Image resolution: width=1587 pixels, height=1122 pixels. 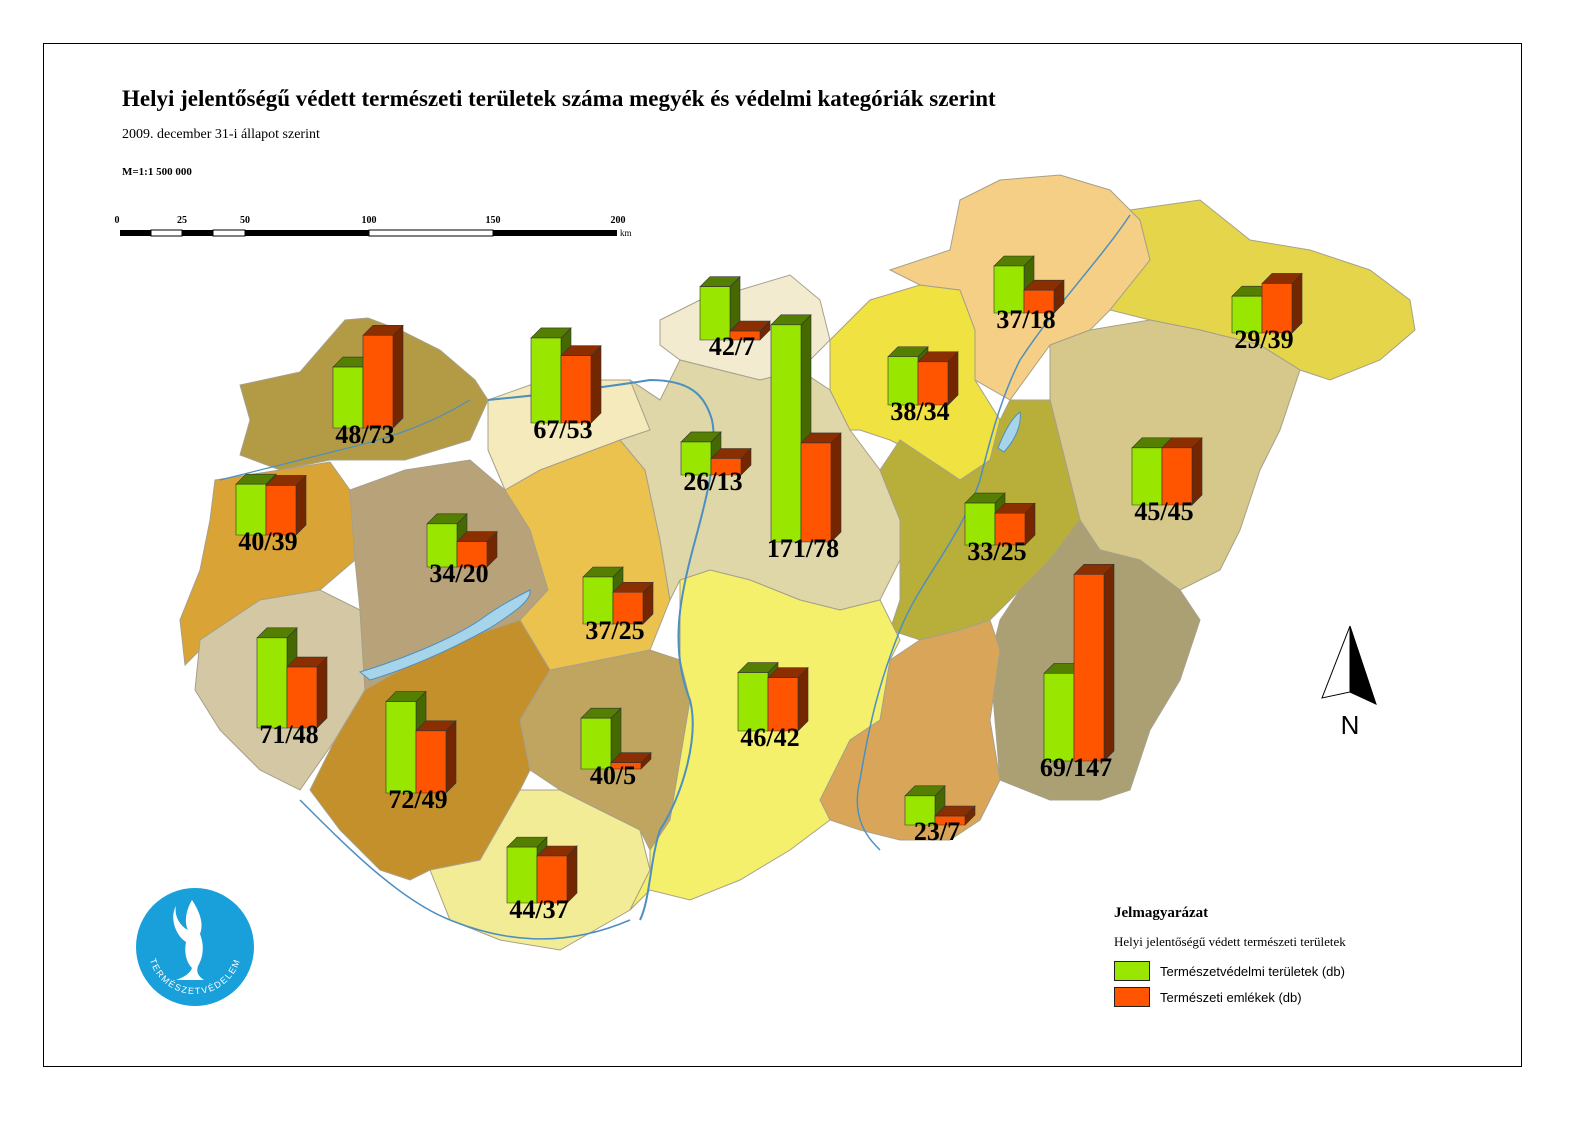 I want to click on heron-icon, so click(x=188, y=940).